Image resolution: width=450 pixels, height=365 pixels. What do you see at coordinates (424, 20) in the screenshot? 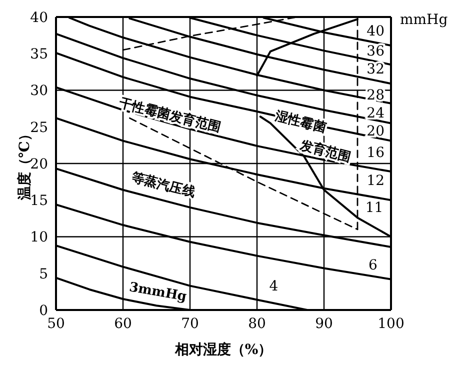
I see `text: mmHg` at bounding box center [424, 20].